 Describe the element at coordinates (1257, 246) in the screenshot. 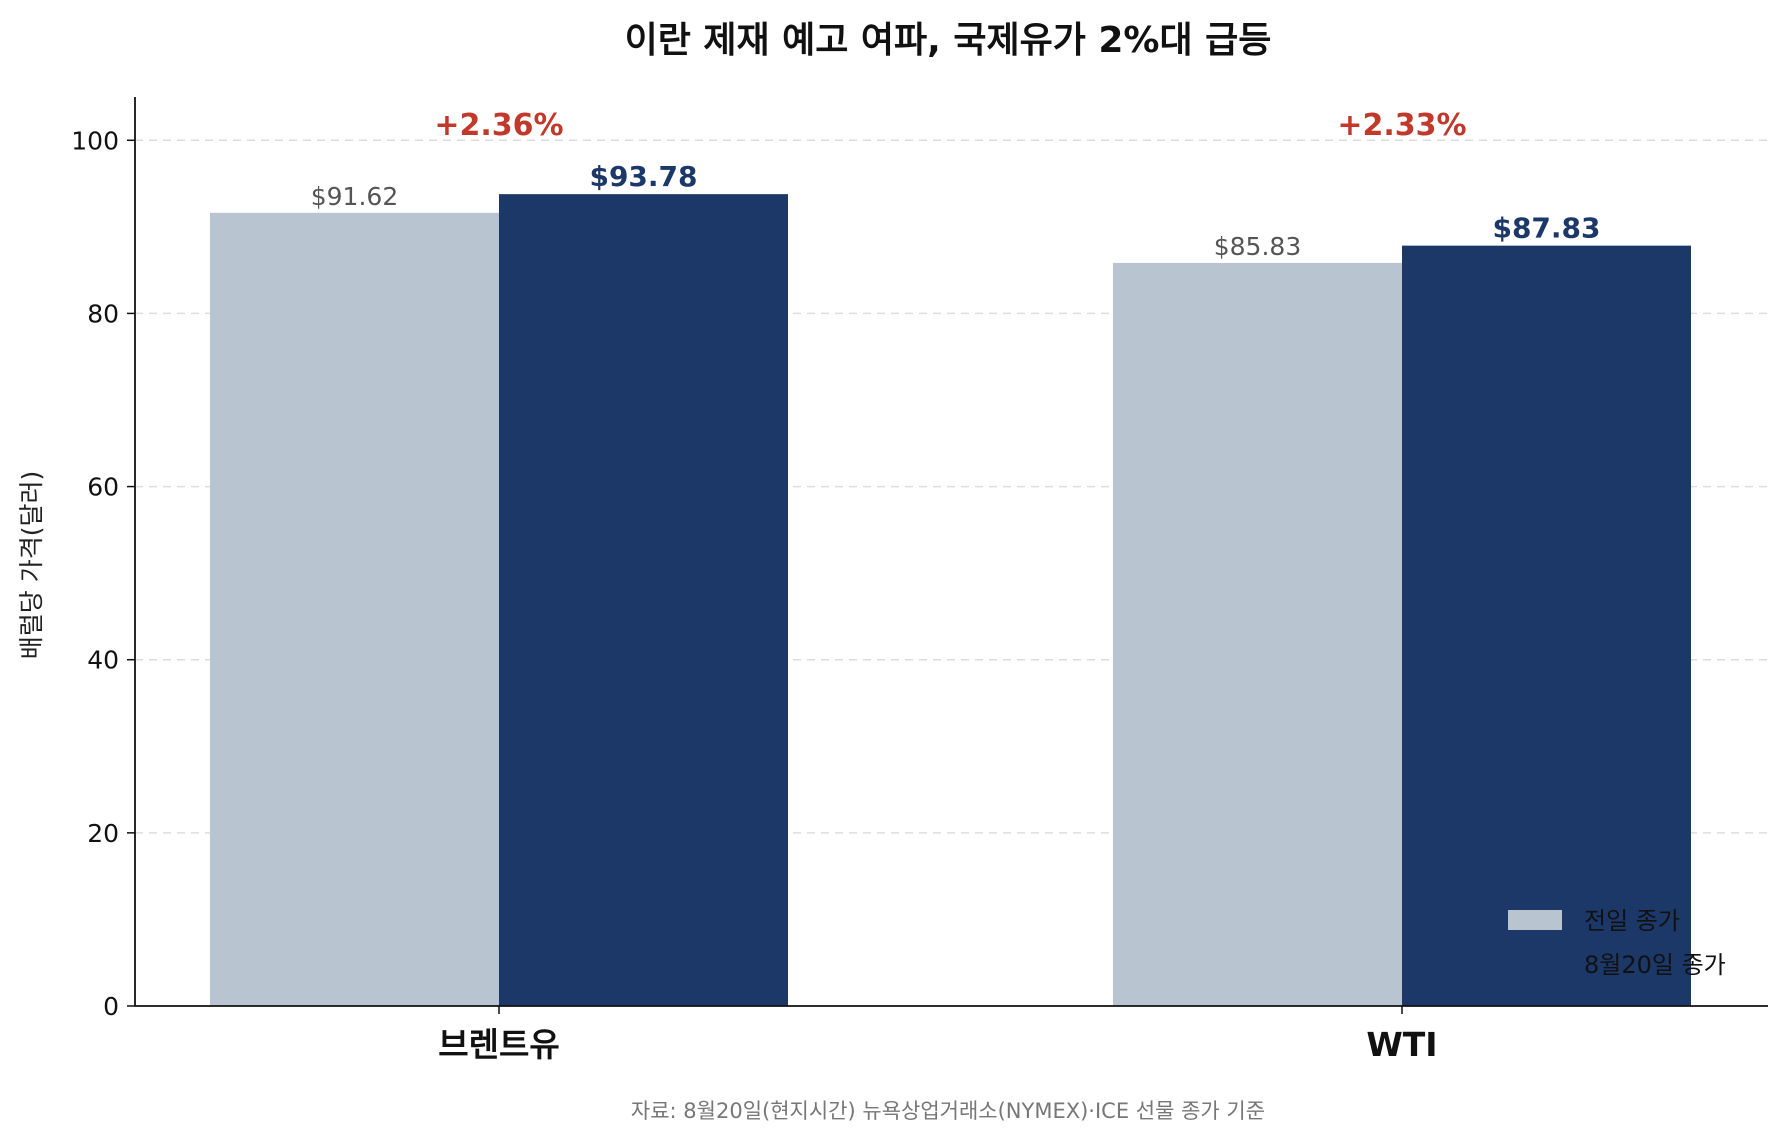

I see `value-label-previous: $85.83` at that location.